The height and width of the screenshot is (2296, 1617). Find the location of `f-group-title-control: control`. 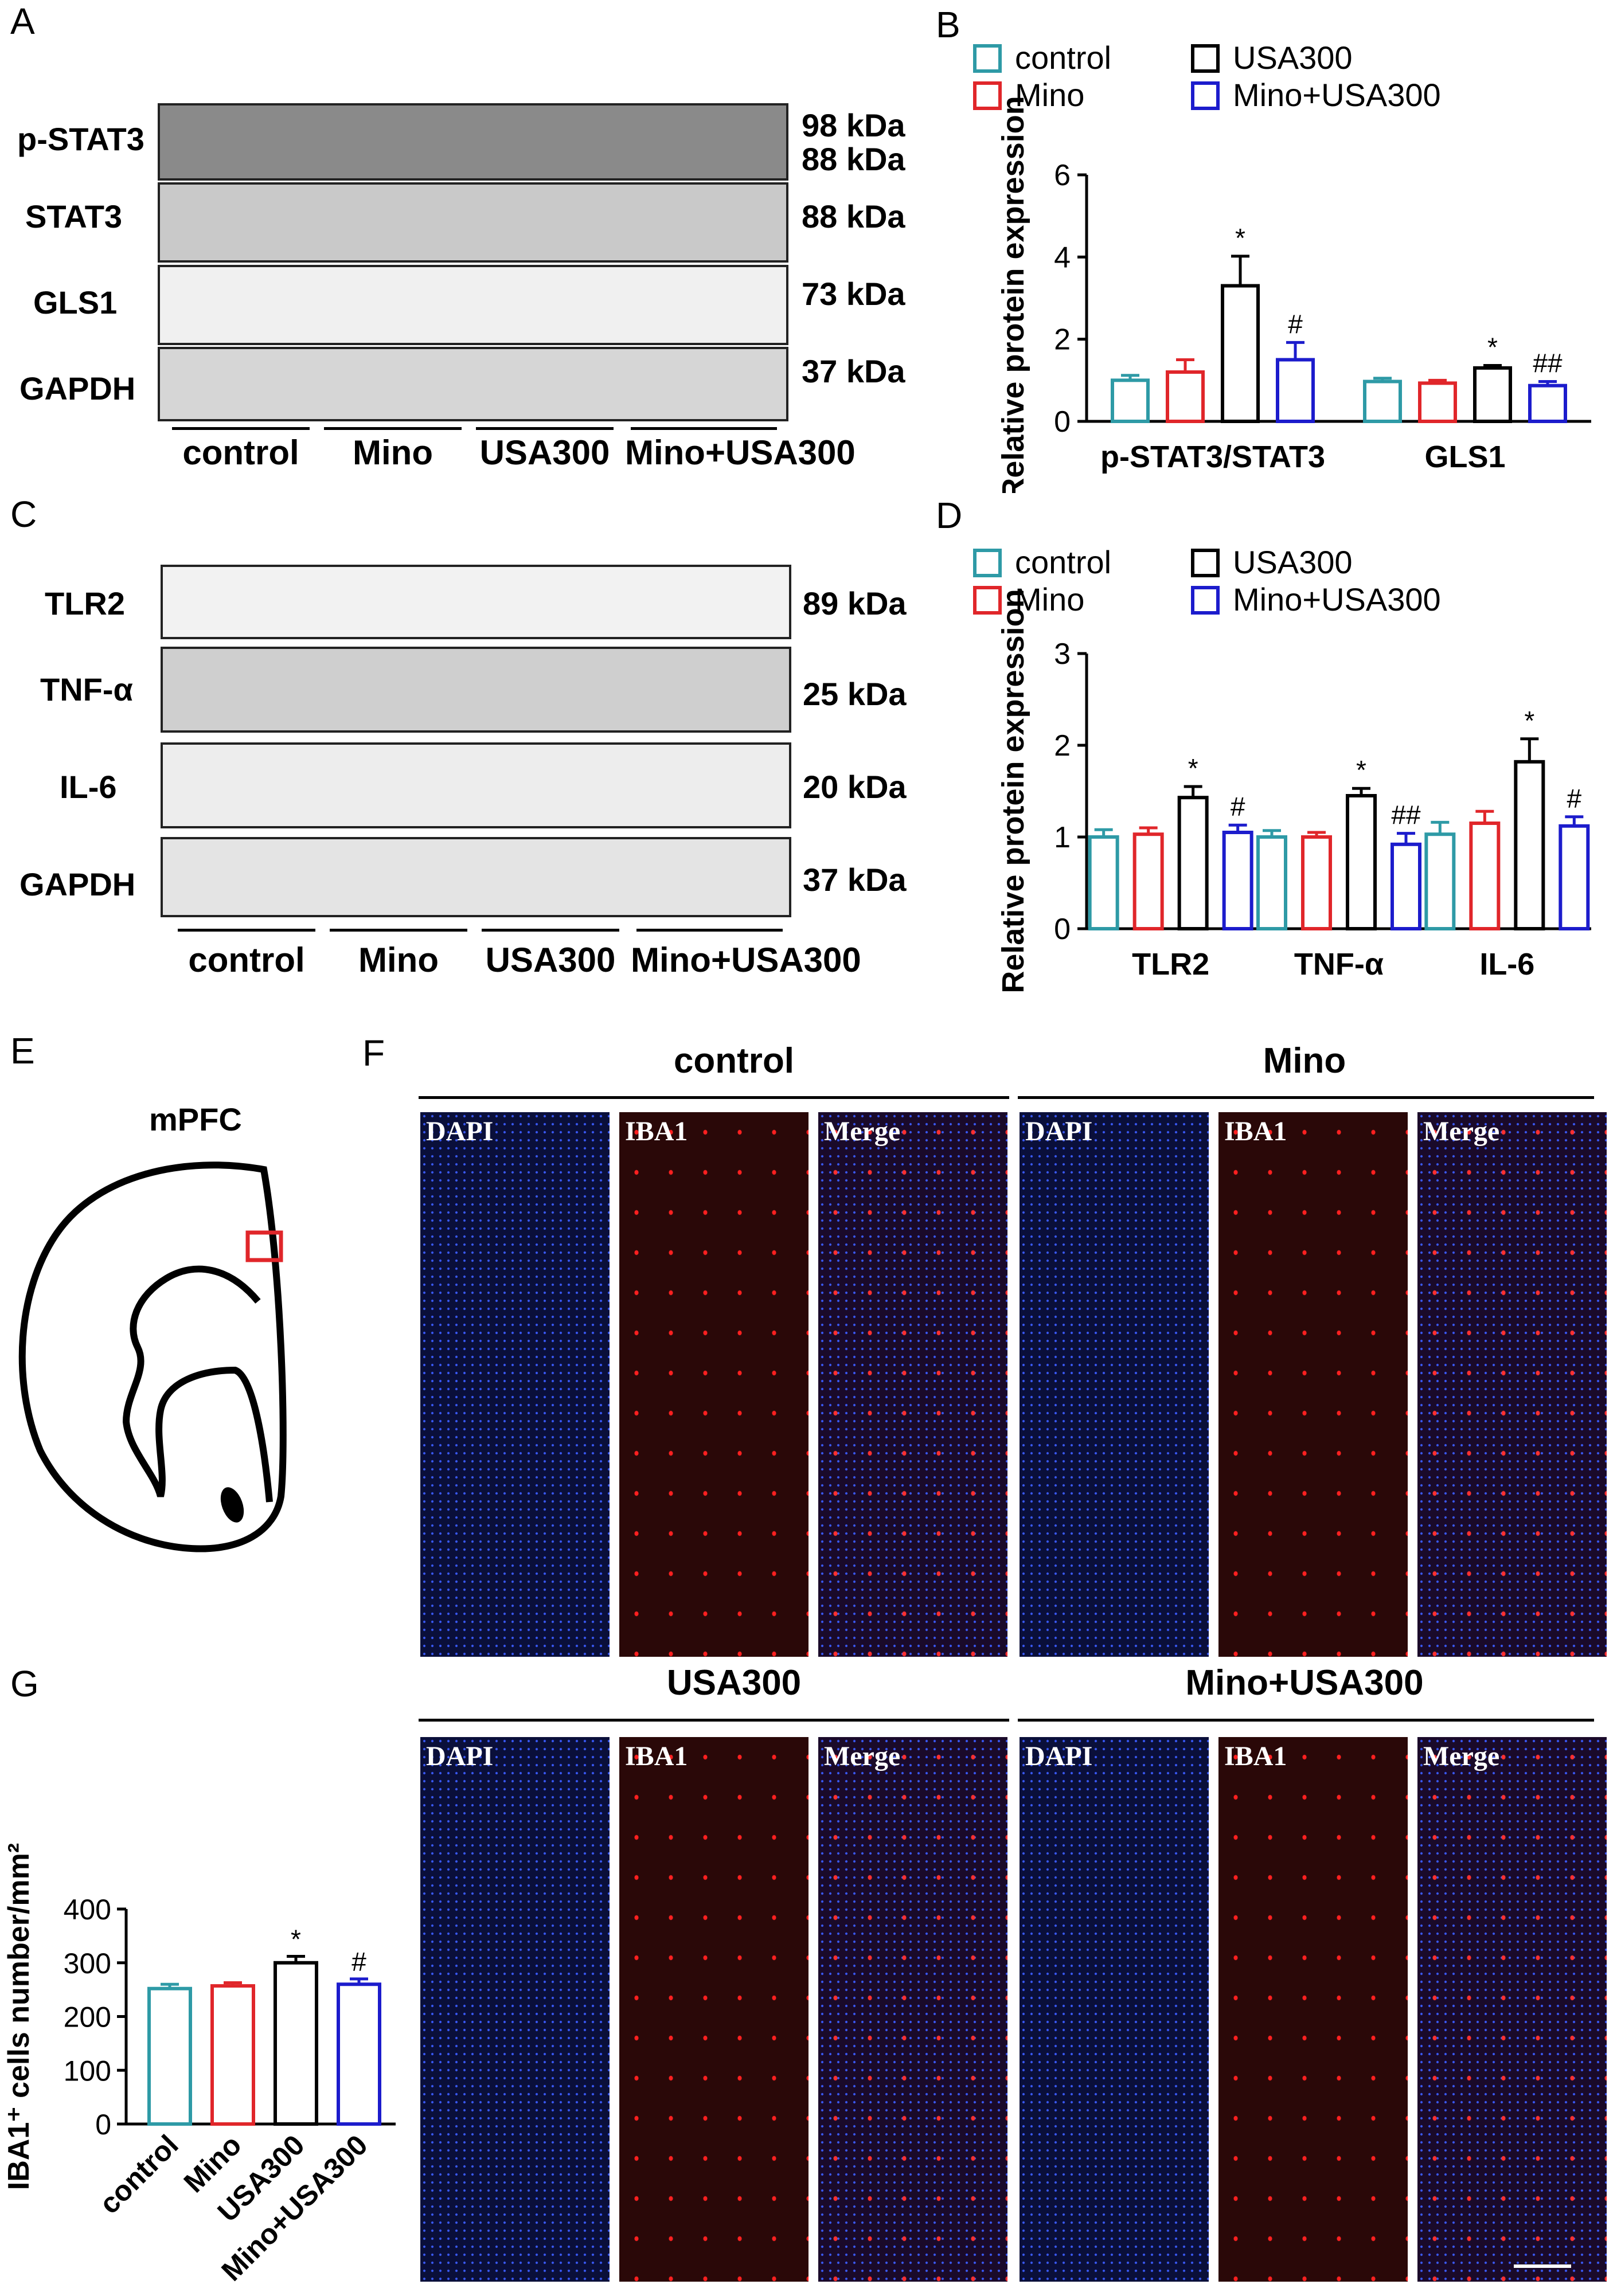

f-group-title-control: control is located at coordinates (734, 1061).